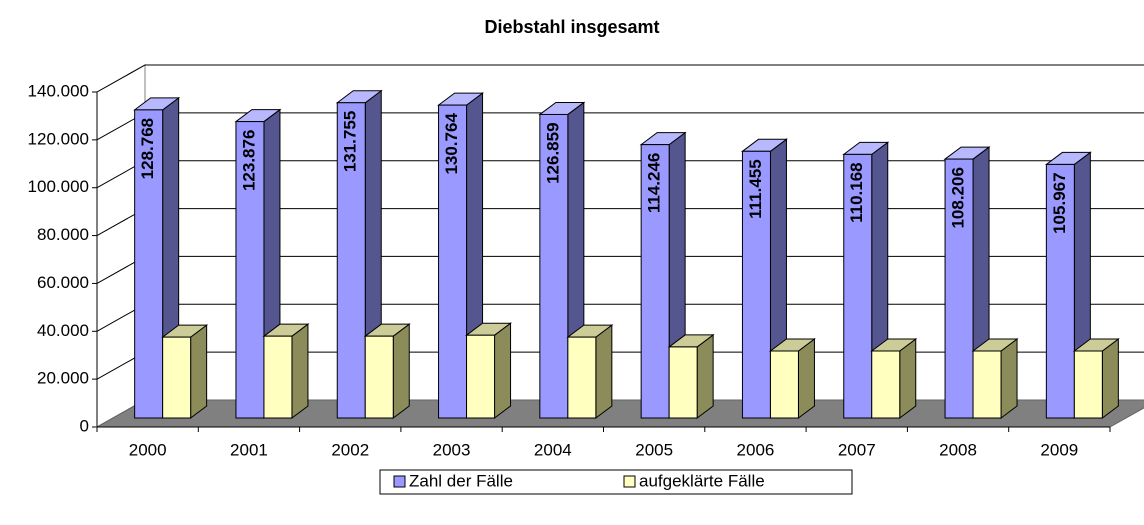 This screenshot has width=1144, height=525. Describe the element at coordinates (702, 480) in the screenshot. I see `legend-label: aufgeklärte Fälle` at that location.